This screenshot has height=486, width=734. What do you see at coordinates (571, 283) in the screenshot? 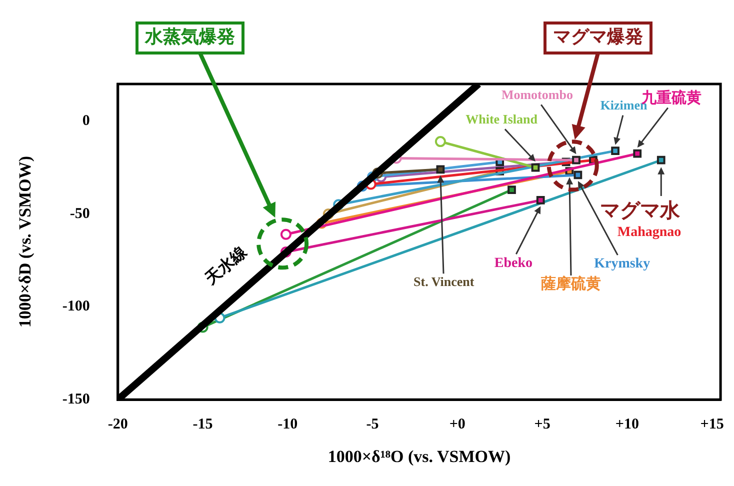
I see `text: 薩摩硫黄` at bounding box center [571, 283].